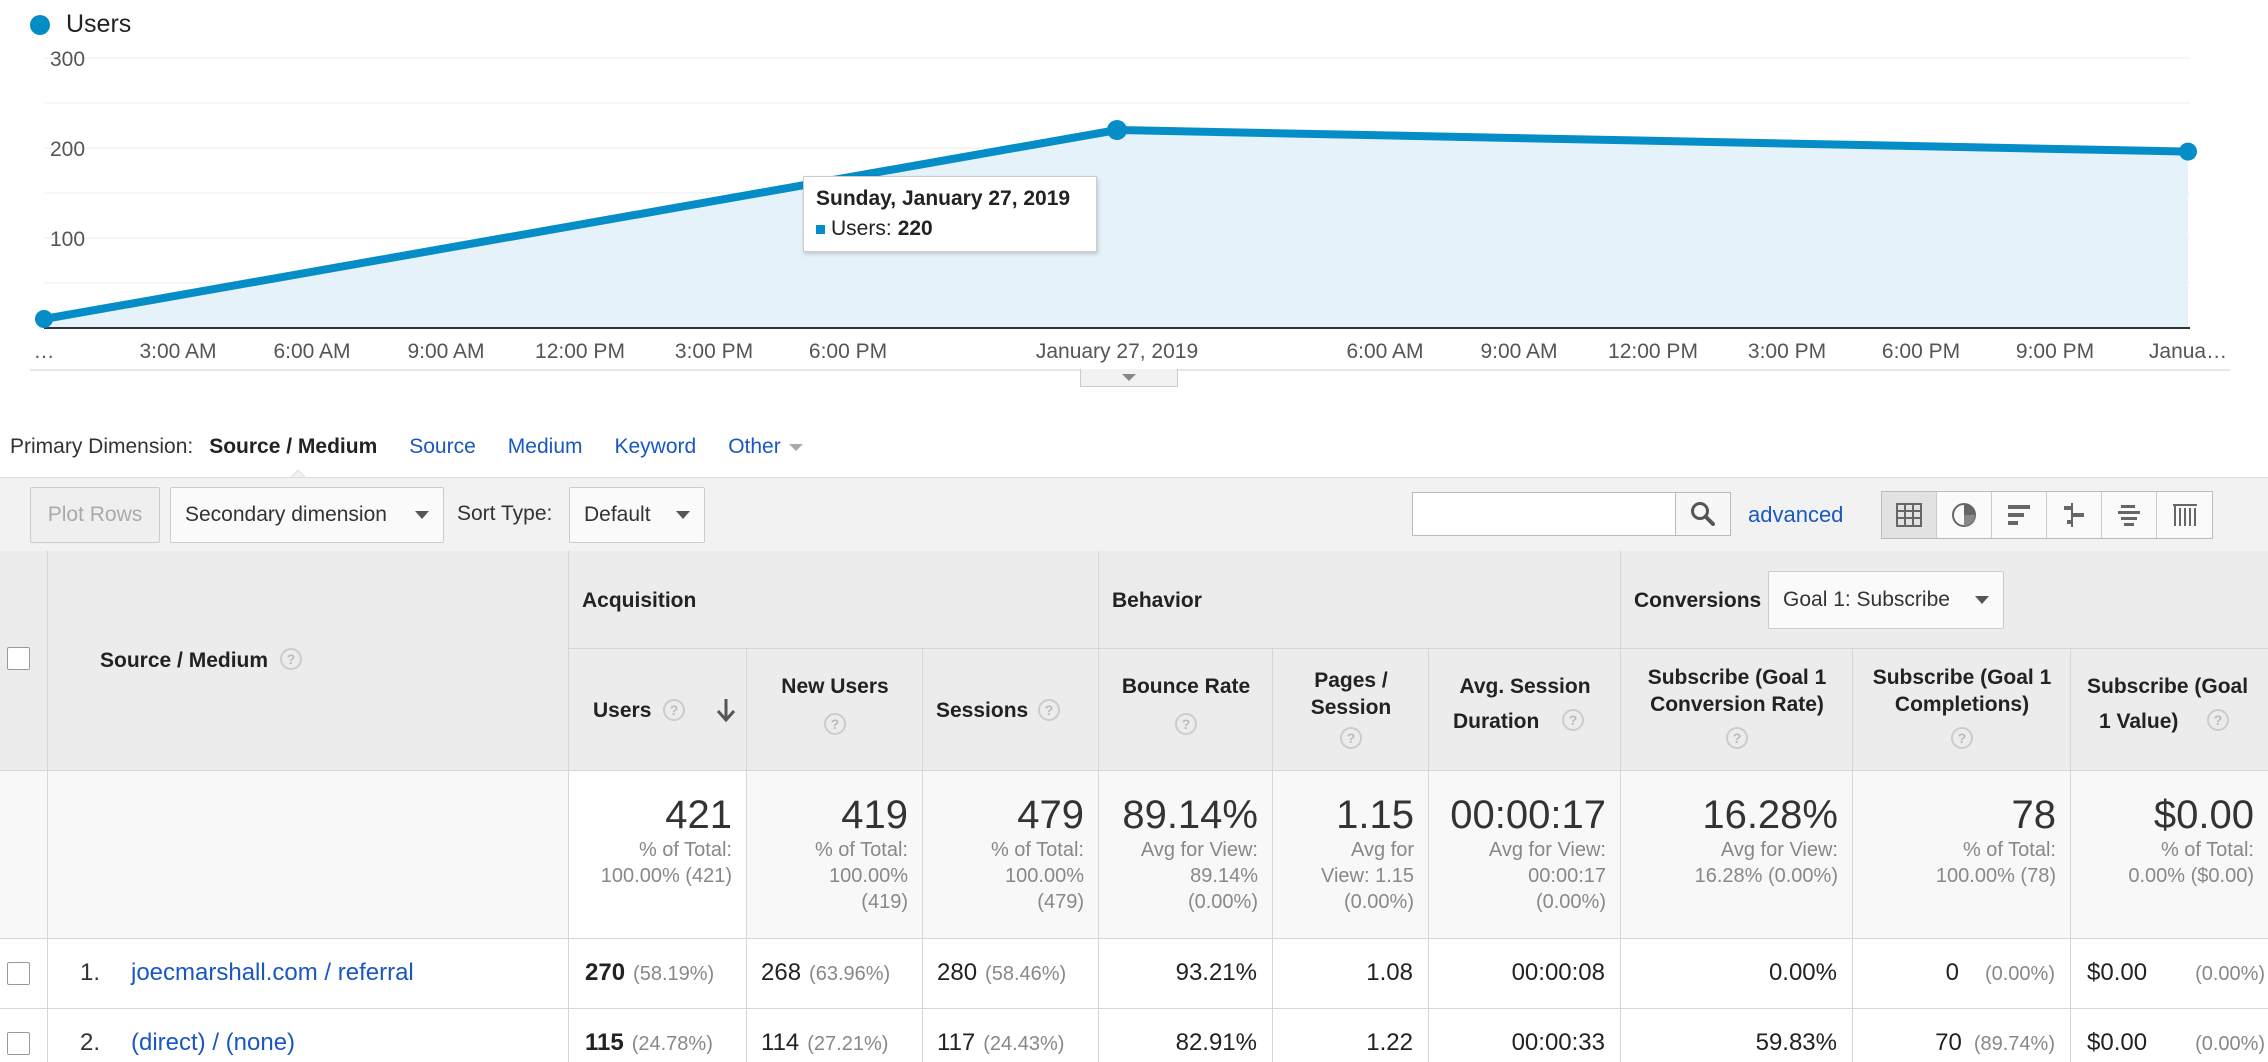 Image resolution: width=2268 pixels, height=1062 pixels. What do you see at coordinates (1351, 974) in the screenshot?
I see `row-pages-cell: 1.08` at bounding box center [1351, 974].